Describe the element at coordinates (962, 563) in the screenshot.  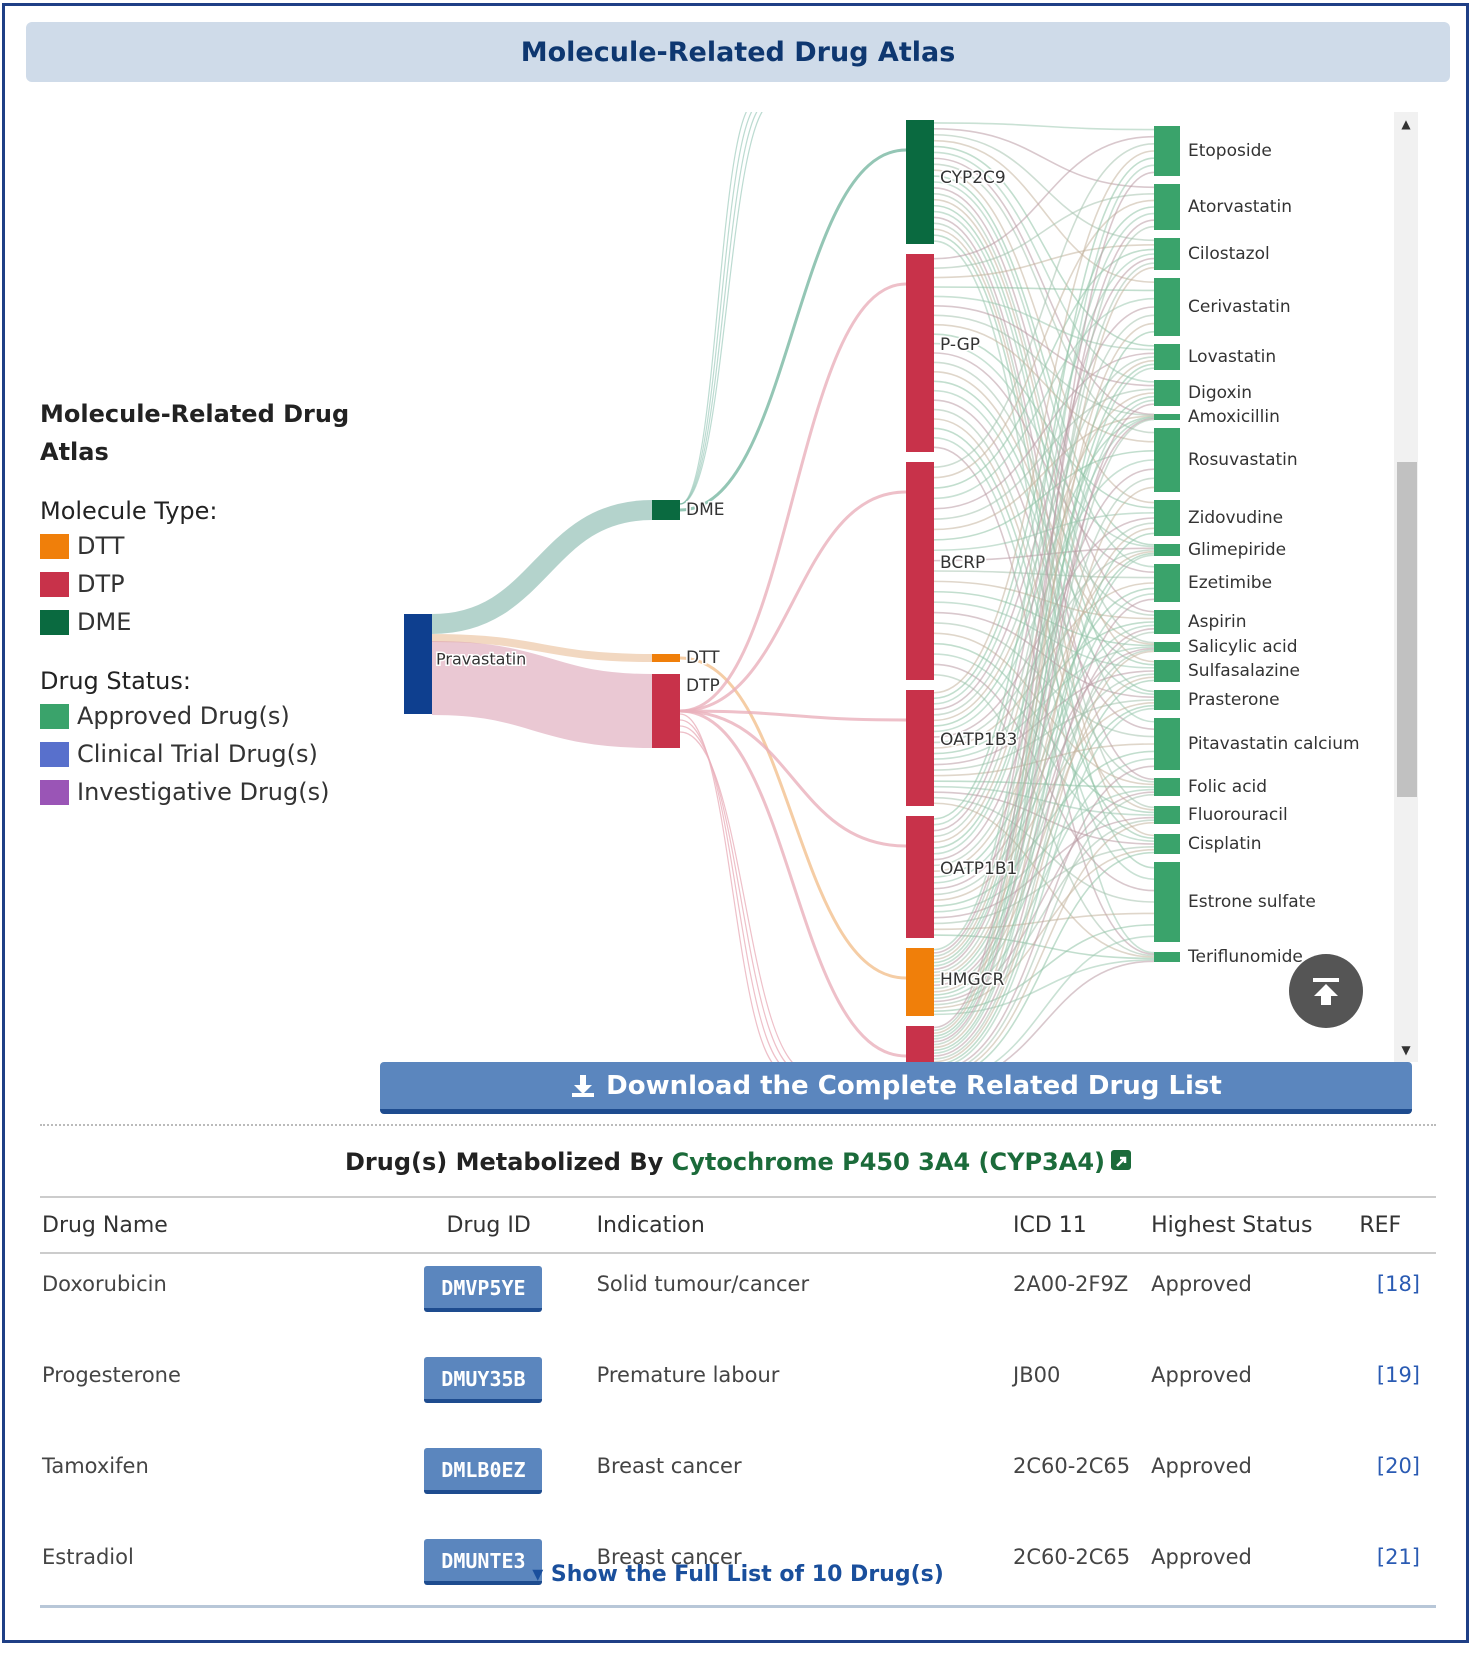
I see `node-molecule-label: BCRP` at that location.